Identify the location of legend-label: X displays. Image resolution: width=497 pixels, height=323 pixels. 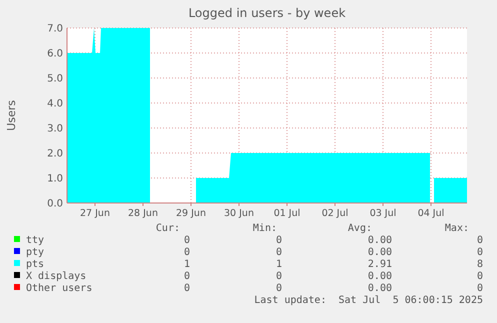
(56, 276).